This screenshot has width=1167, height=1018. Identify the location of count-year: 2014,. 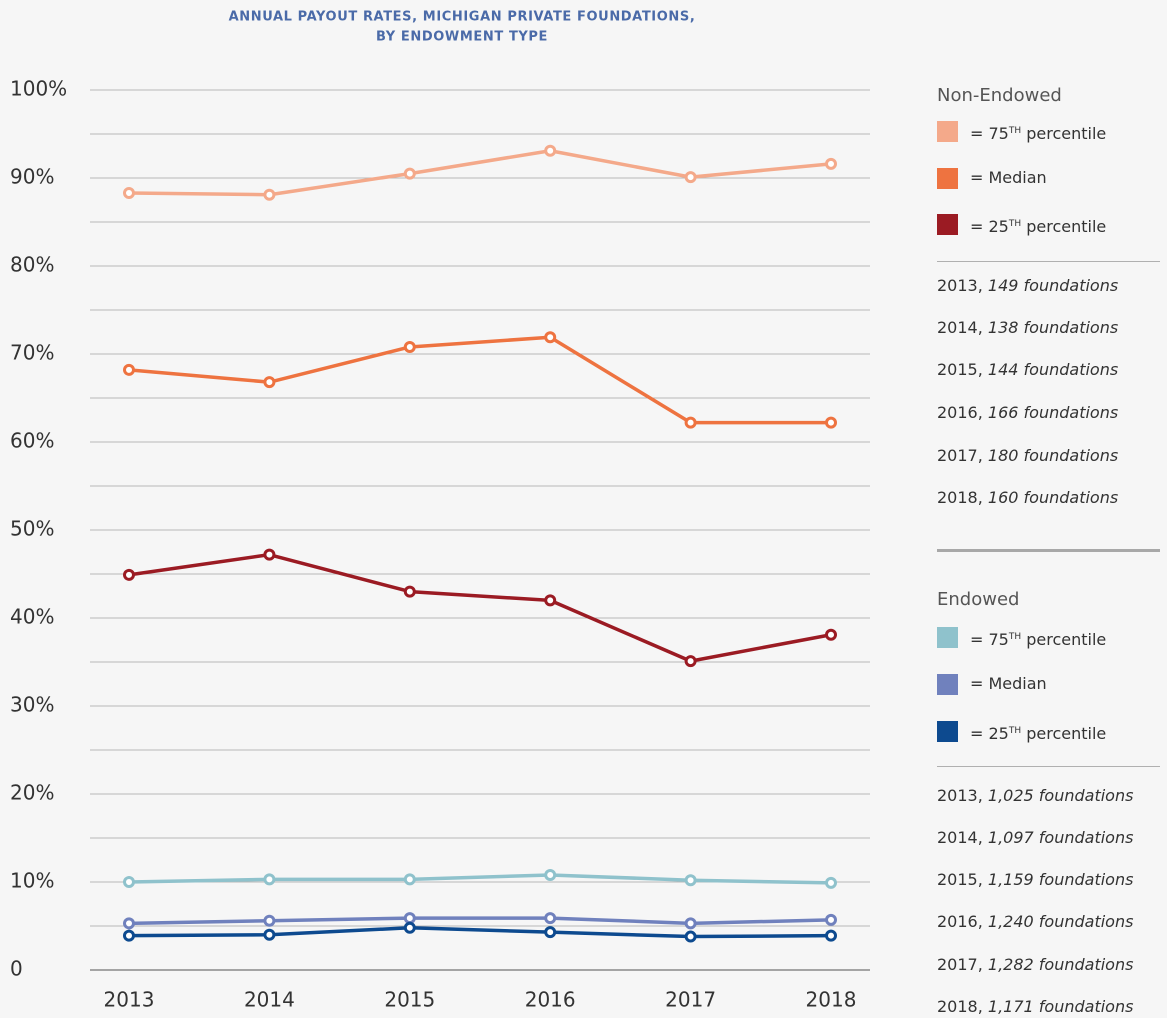
(960, 327).